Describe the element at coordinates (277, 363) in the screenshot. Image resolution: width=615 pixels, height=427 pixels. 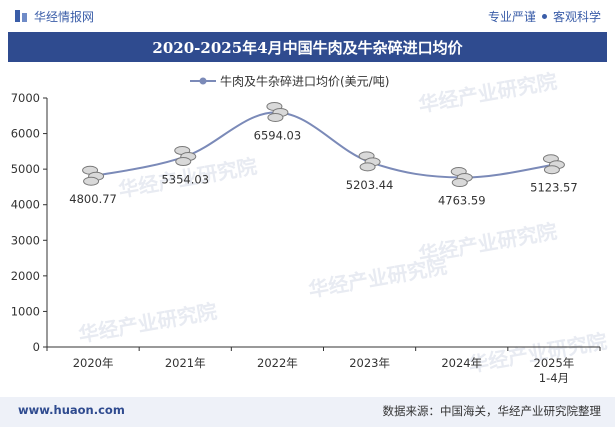
I see `x-tick-label: 2022年` at that location.